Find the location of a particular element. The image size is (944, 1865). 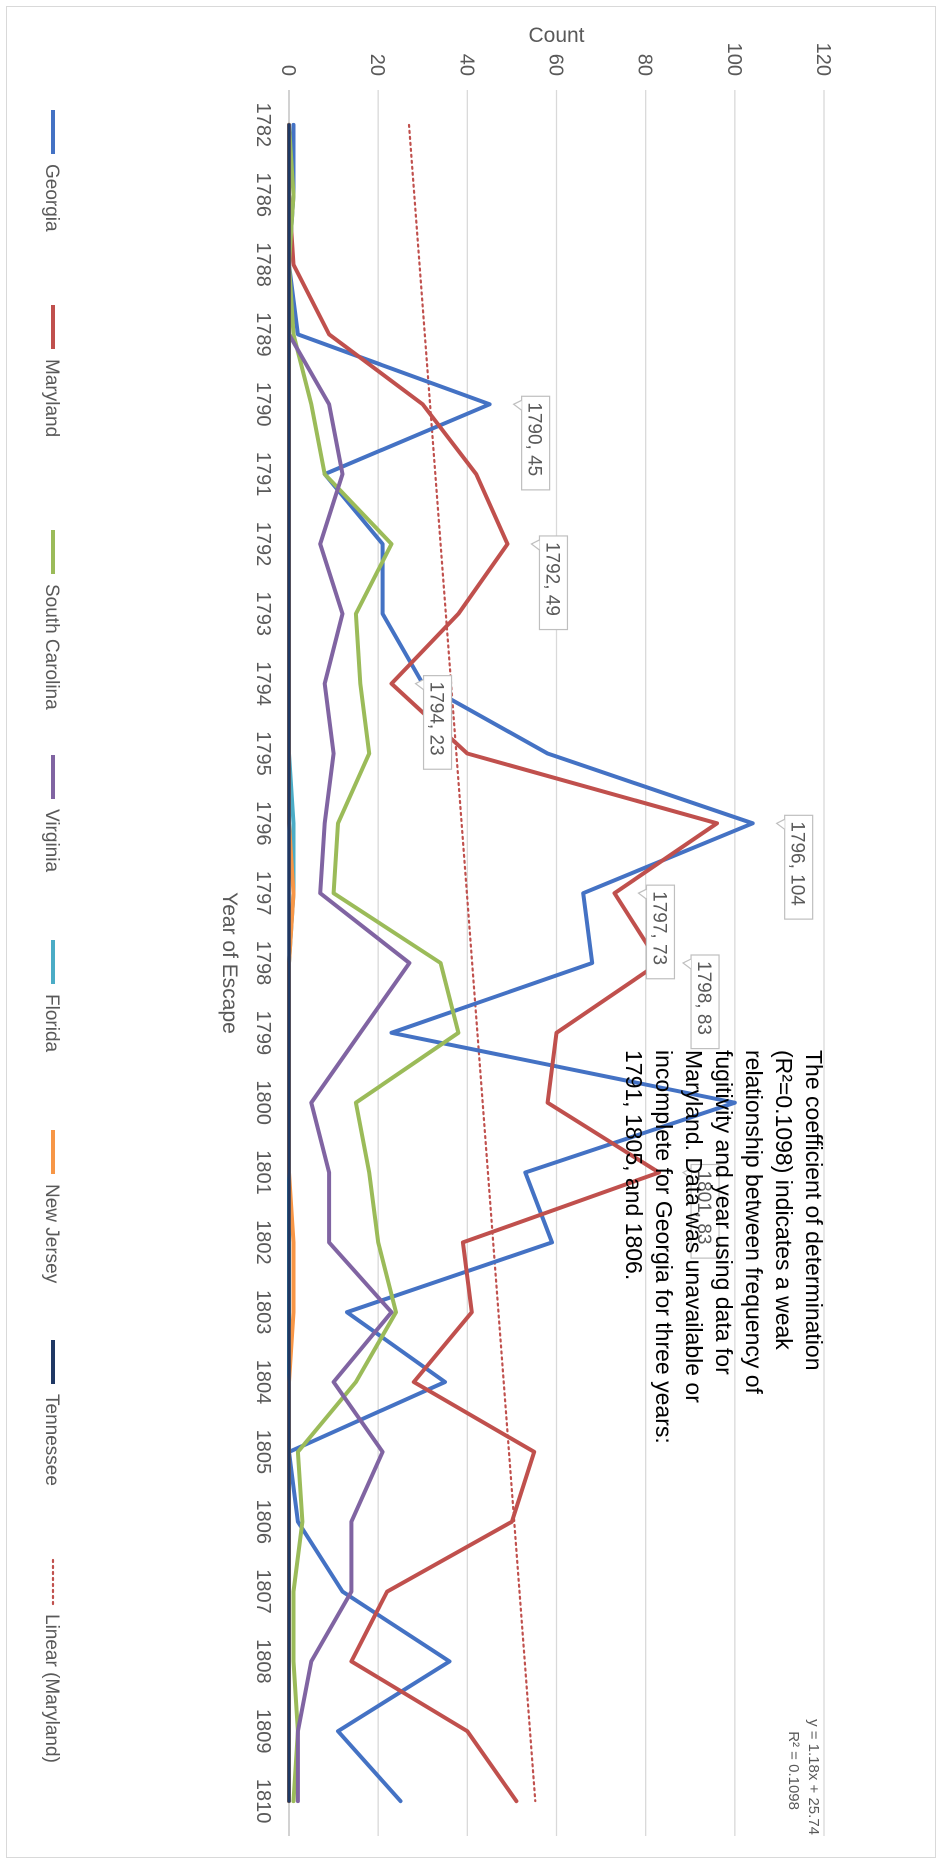

data-label: 1792, 49 is located at coordinates (549, 583).